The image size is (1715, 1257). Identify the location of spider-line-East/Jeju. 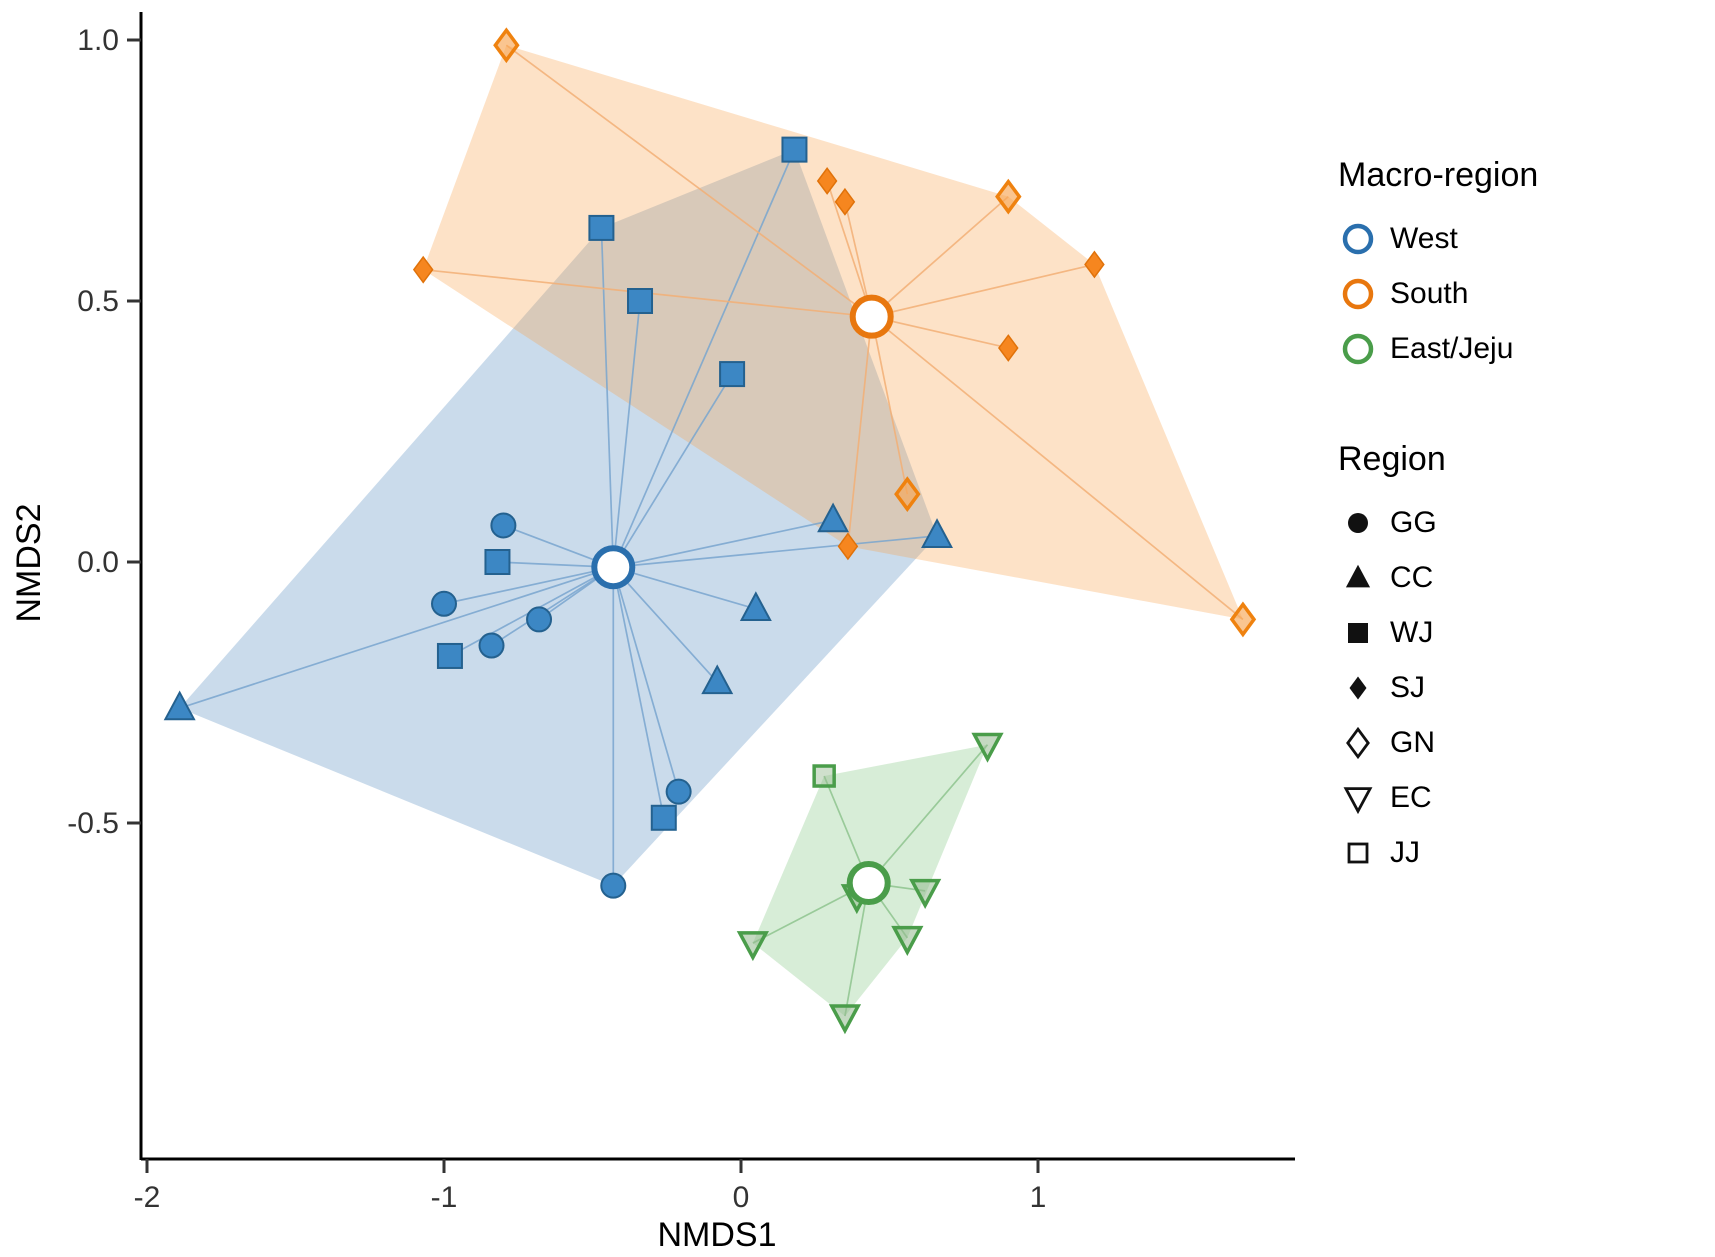
(857, 949).